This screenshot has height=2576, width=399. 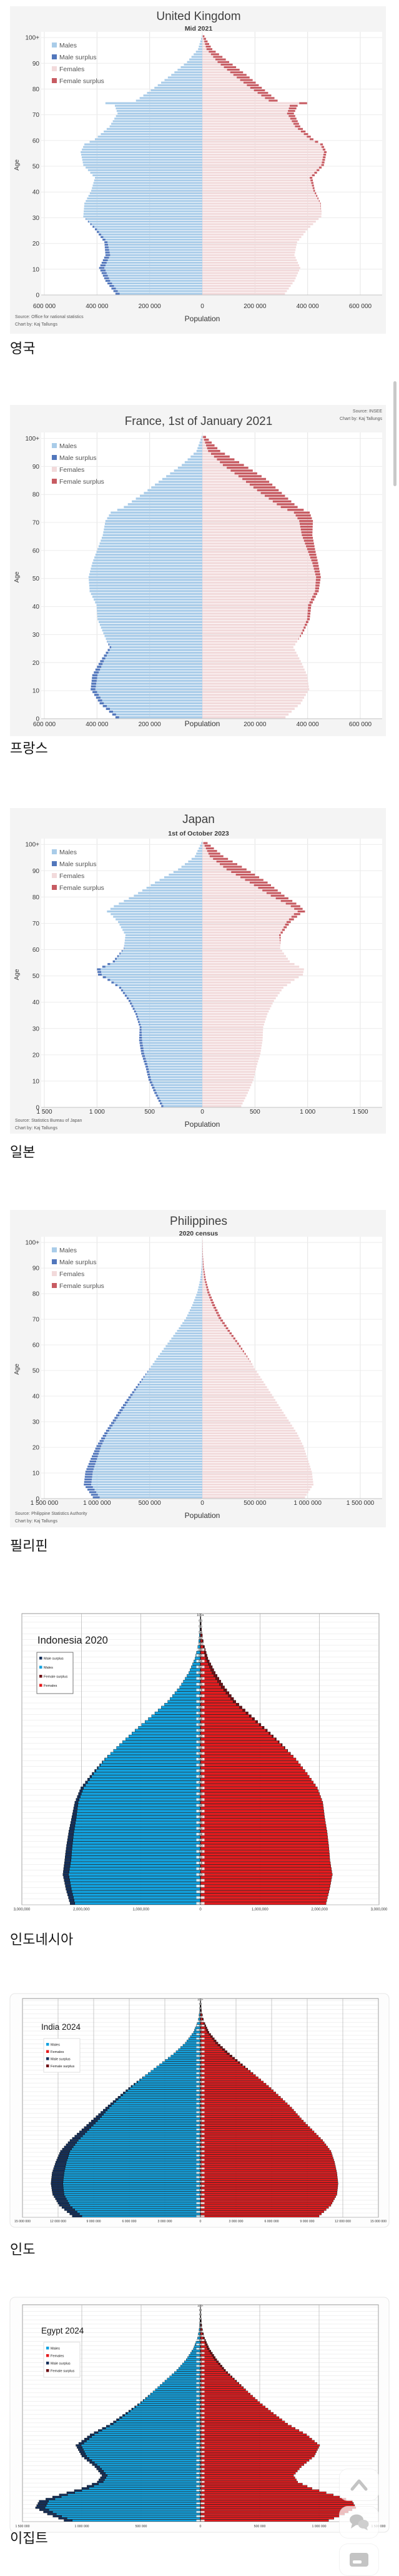 I want to click on comments-button, so click(x=359, y=2522).